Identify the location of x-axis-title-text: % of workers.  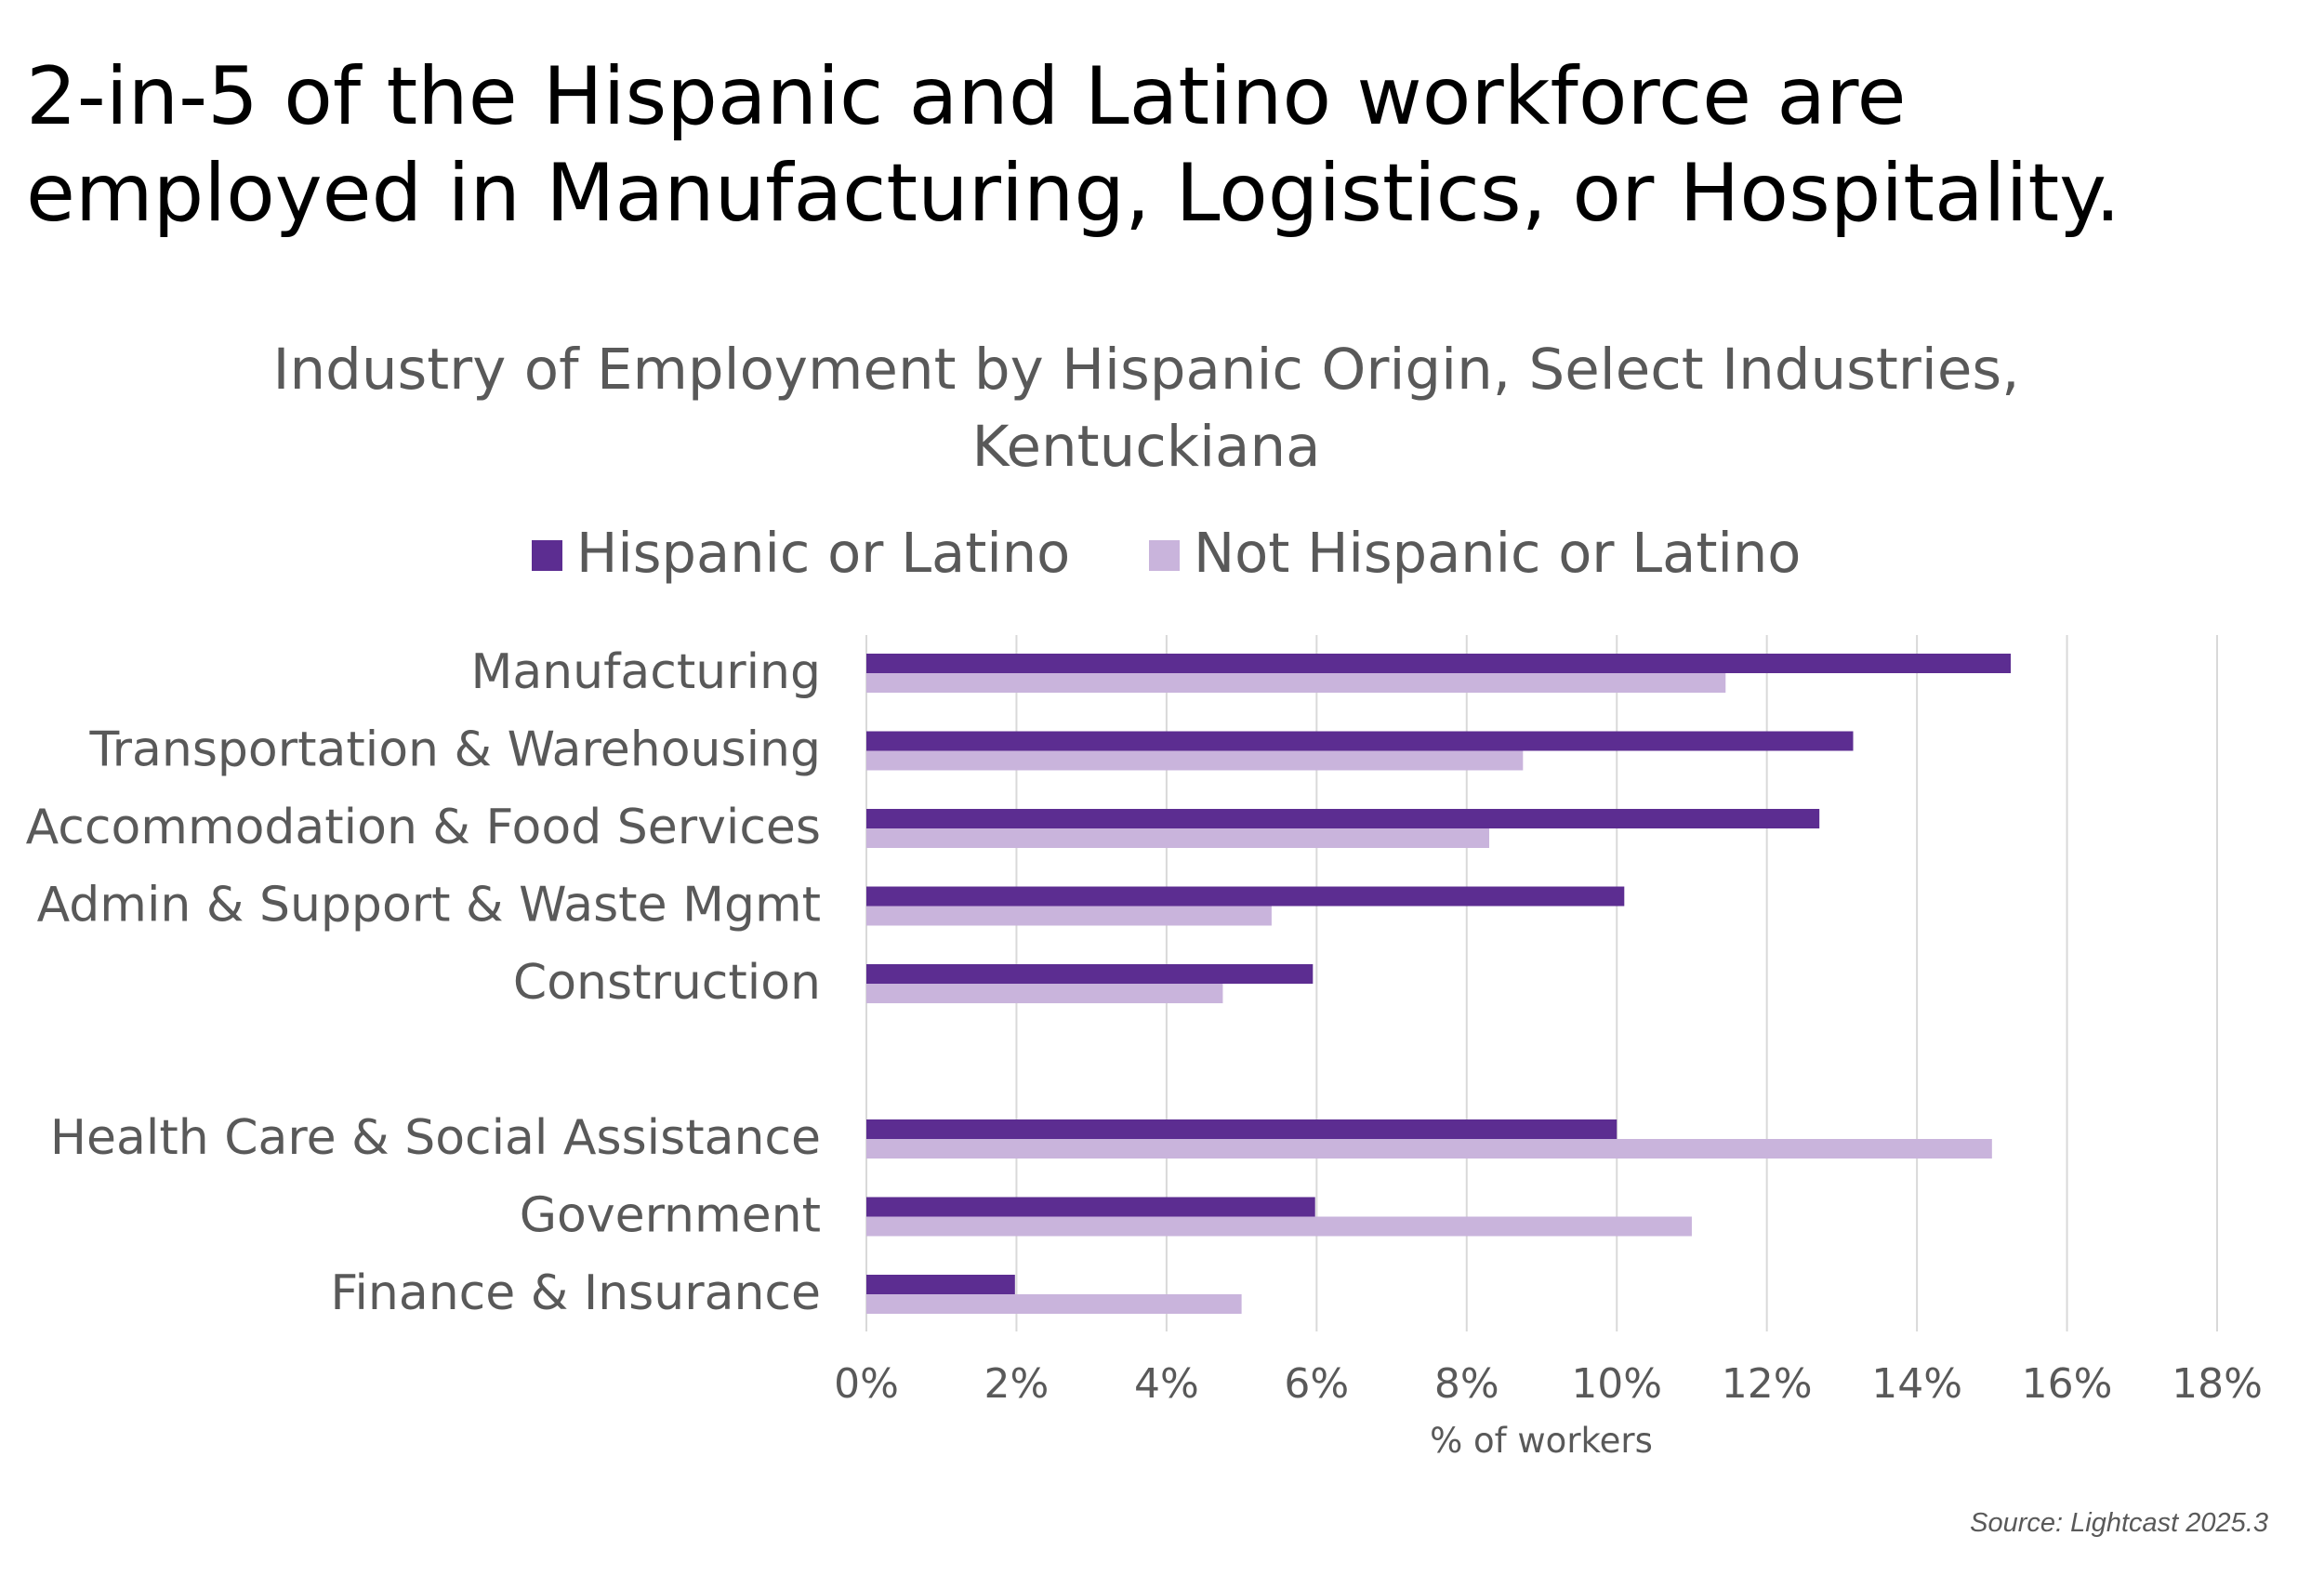
(1541, 1441).